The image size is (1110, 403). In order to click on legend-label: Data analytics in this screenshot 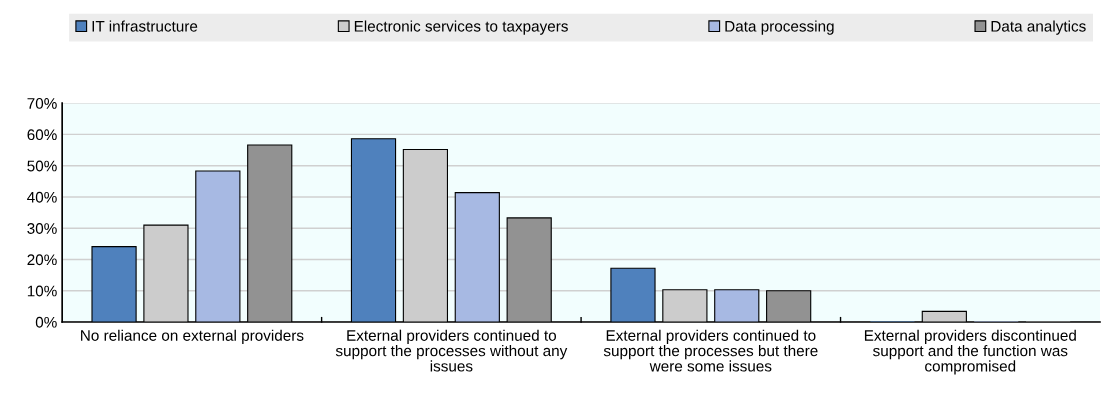, I will do `click(1038, 27)`.